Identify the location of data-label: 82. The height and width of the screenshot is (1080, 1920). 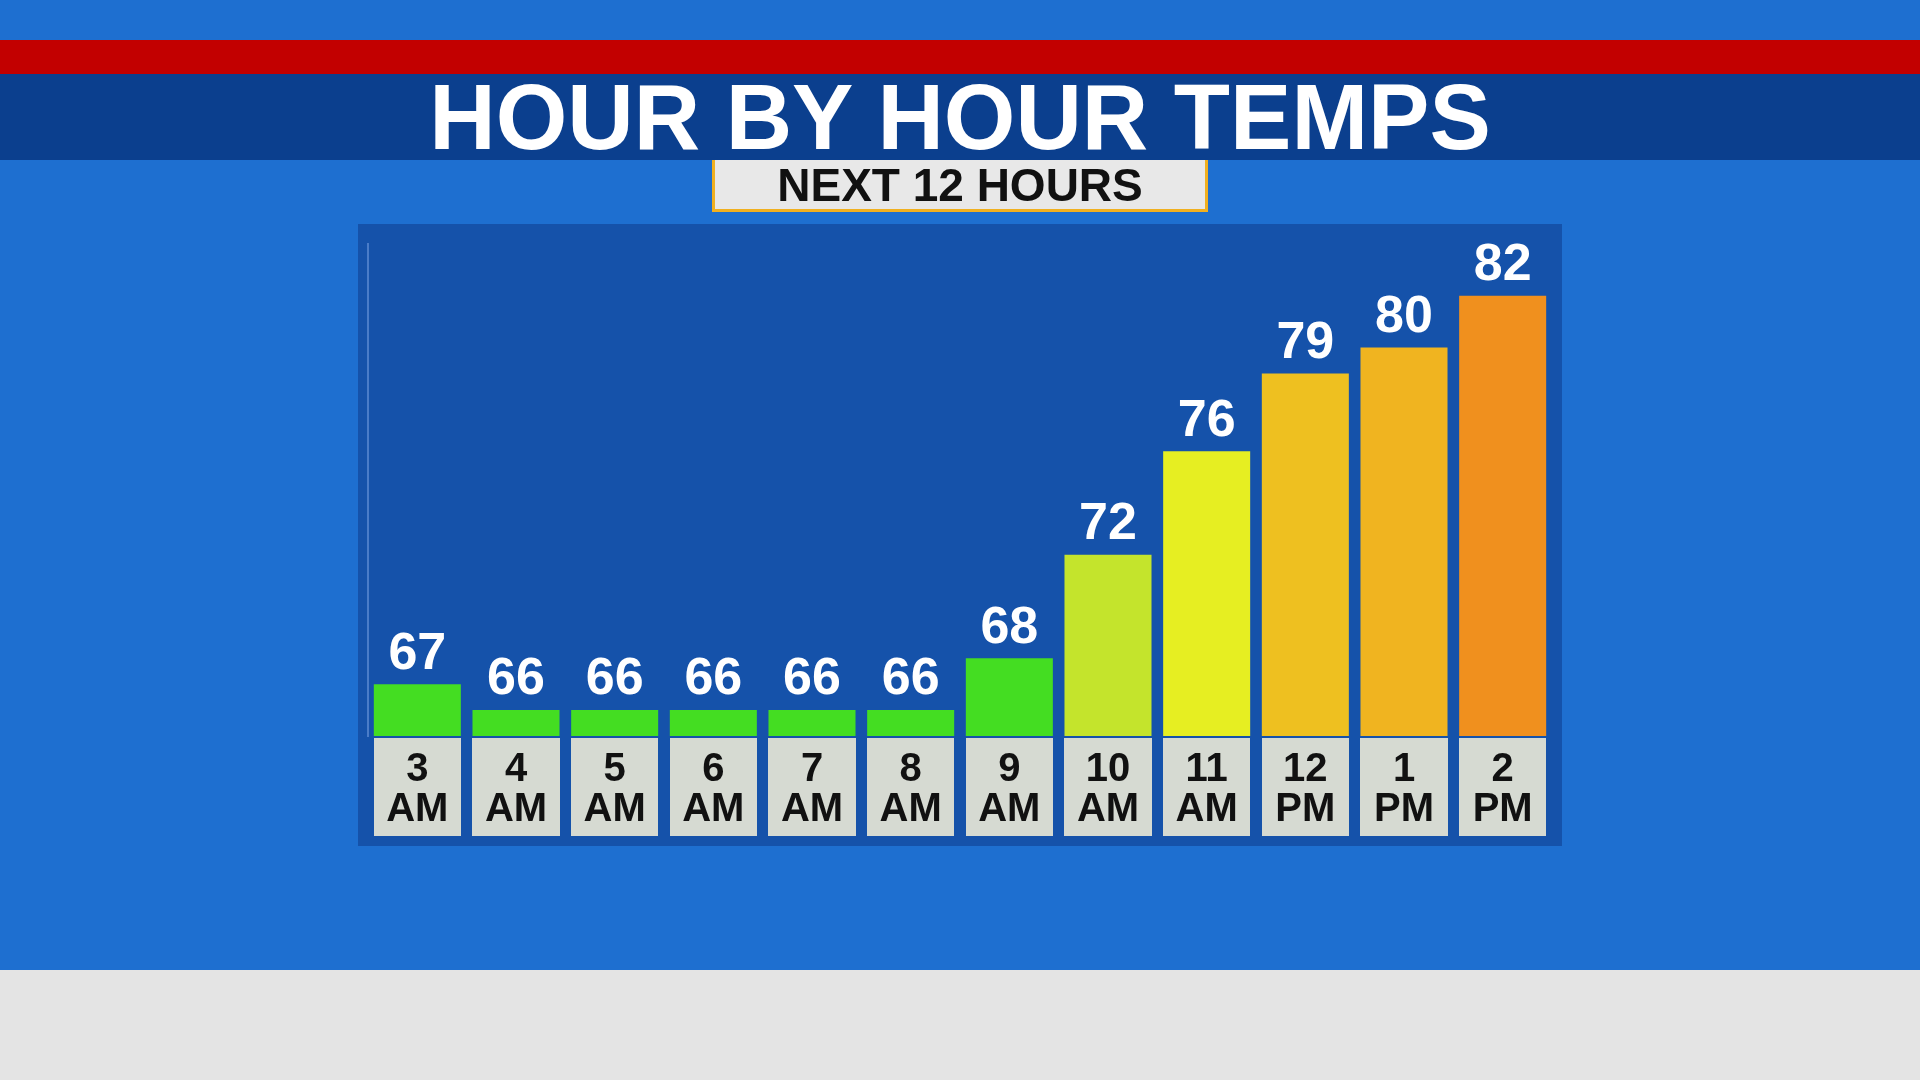
(1502, 262).